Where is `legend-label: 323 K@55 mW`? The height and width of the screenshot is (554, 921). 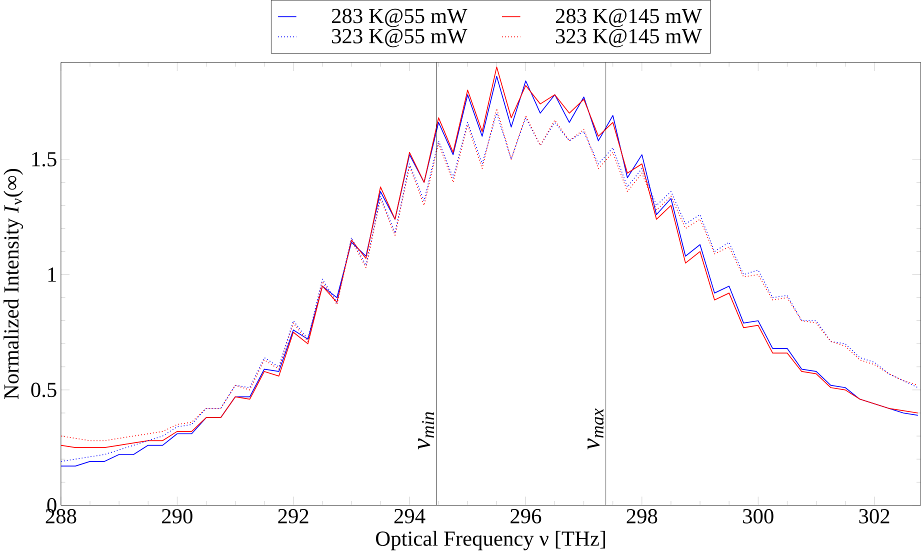
legend-label: 323 K@55 mW is located at coordinates (400, 38).